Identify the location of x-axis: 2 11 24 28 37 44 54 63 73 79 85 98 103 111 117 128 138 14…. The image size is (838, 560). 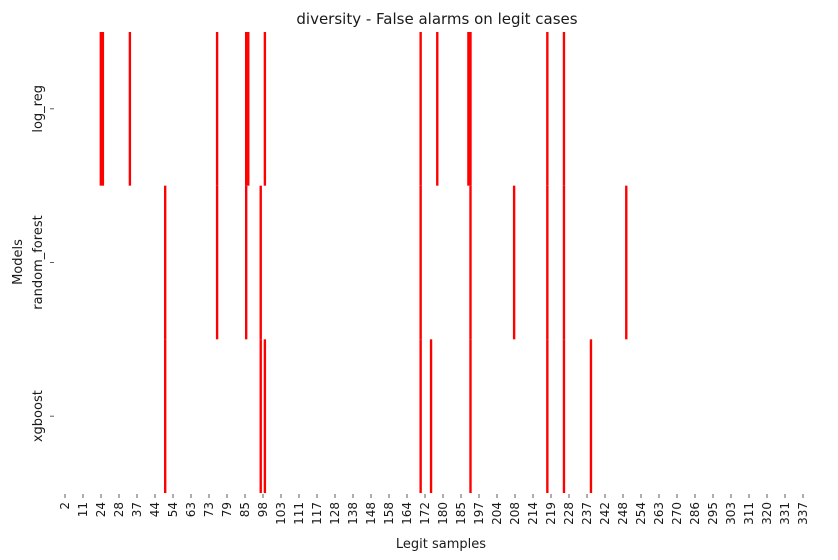
(434, 509).